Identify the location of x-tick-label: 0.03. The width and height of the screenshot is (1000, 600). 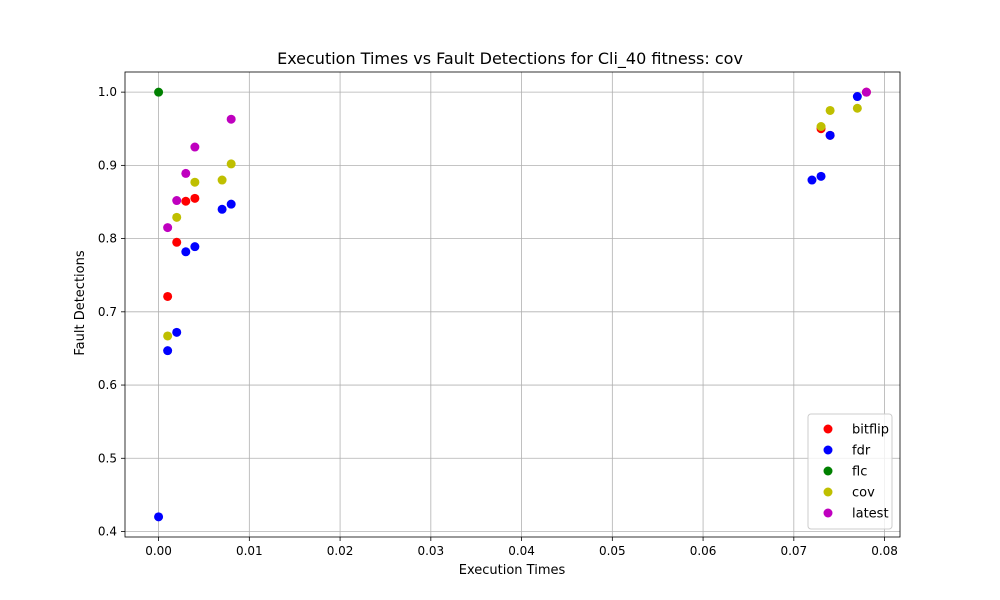
(430, 551).